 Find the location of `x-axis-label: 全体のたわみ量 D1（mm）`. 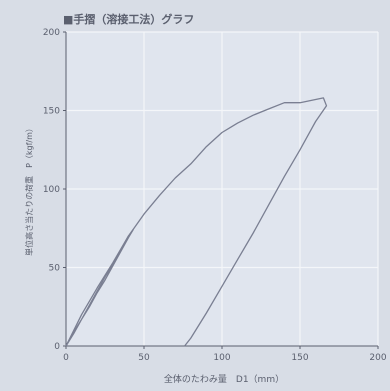

x-axis-label: 全体のたわみ量 D1（mm） is located at coordinates (224, 379).